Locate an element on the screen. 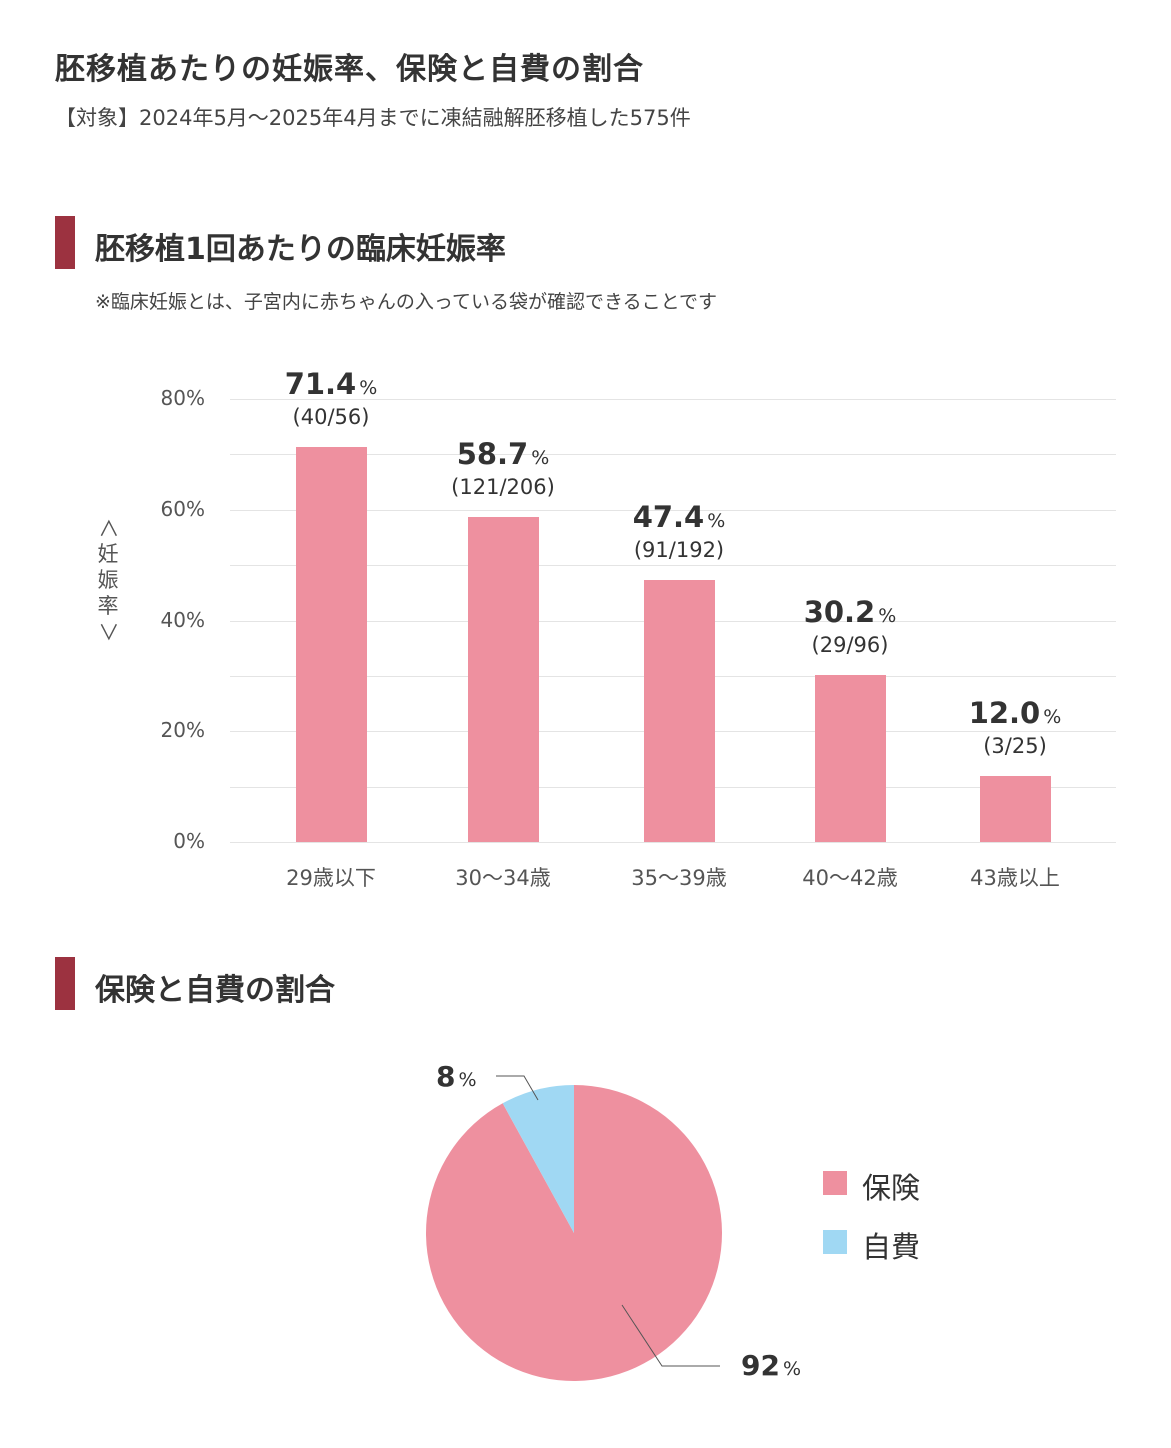 This screenshot has width=1171, height=1448. legend-label-insurance: 保険 is located at coordinates (891, 1188).